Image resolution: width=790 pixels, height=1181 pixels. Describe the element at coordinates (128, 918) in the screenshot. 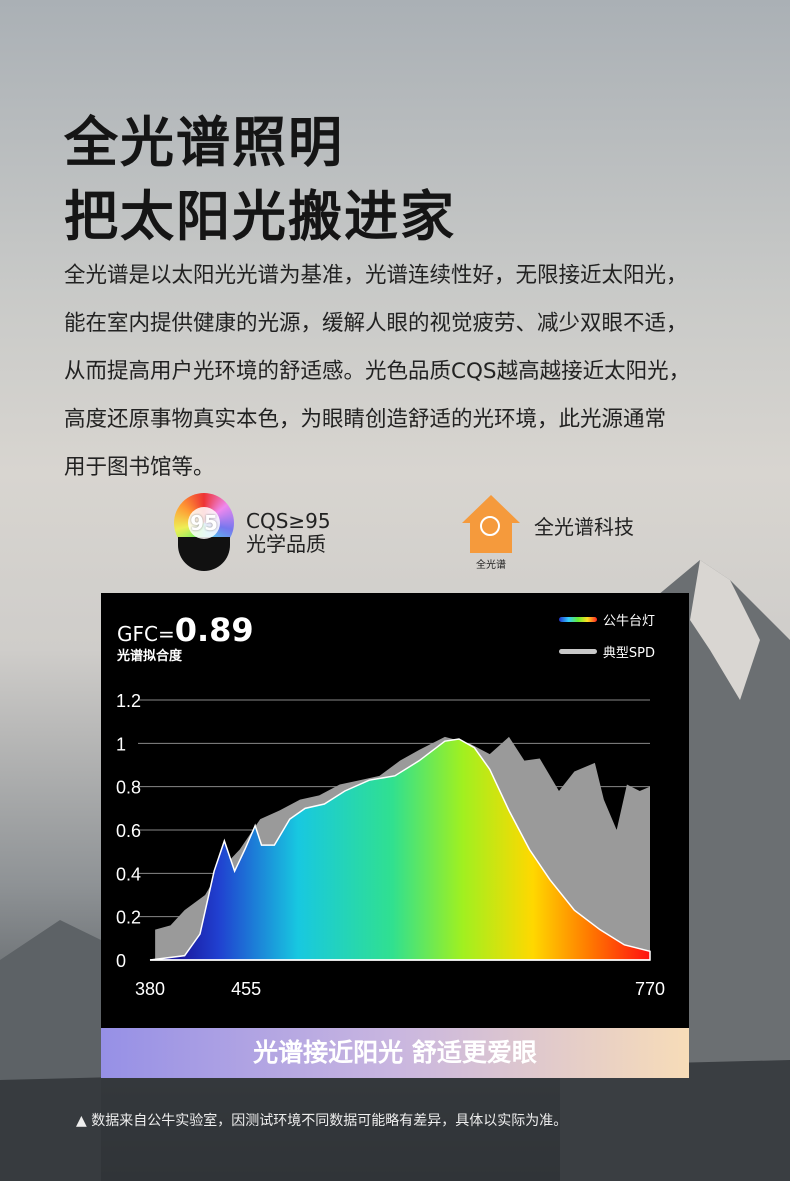

I see `y-tick-label: 0.2` at that location.